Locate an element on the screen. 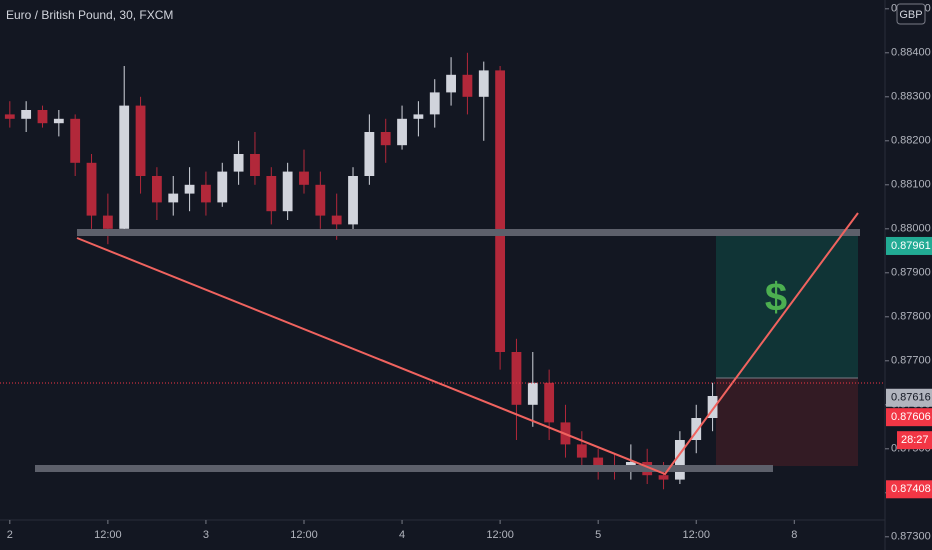 This screenshot has height=550, width=932. y-tick-label: 0.87700 is located at coordinates (911, 361).